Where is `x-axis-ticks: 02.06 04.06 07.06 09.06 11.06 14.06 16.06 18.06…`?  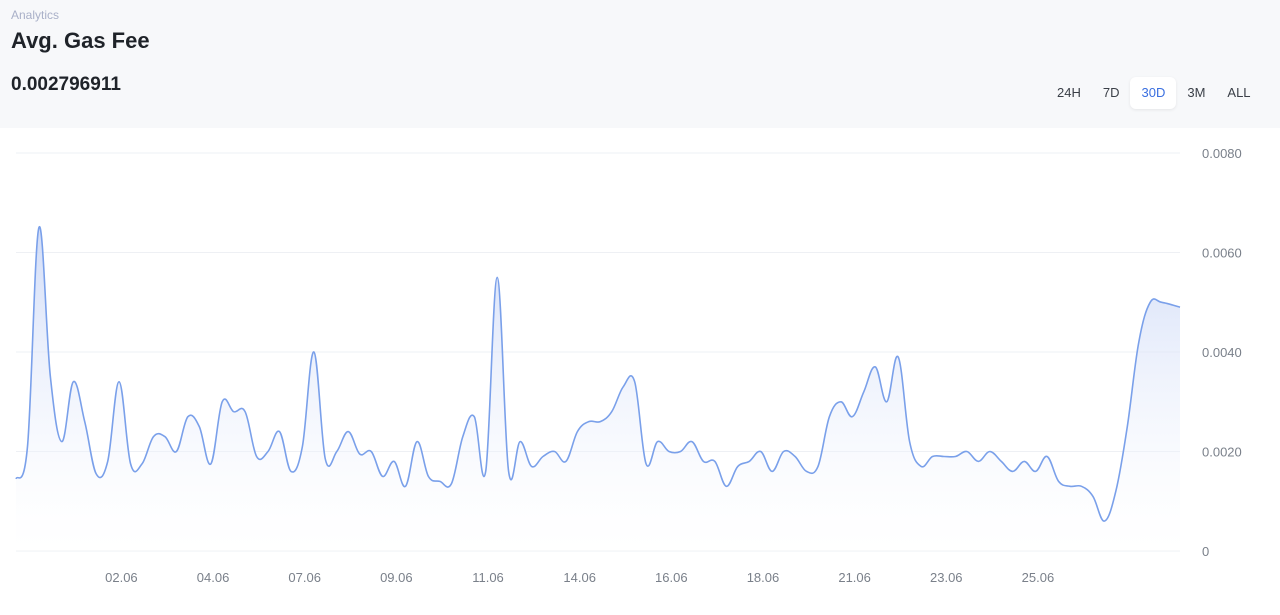 x-axis-ticks: 02.06 04.06 07.06 09.06 11.06 14.06 16.06 18.06… is located at coordinates (579, 577).